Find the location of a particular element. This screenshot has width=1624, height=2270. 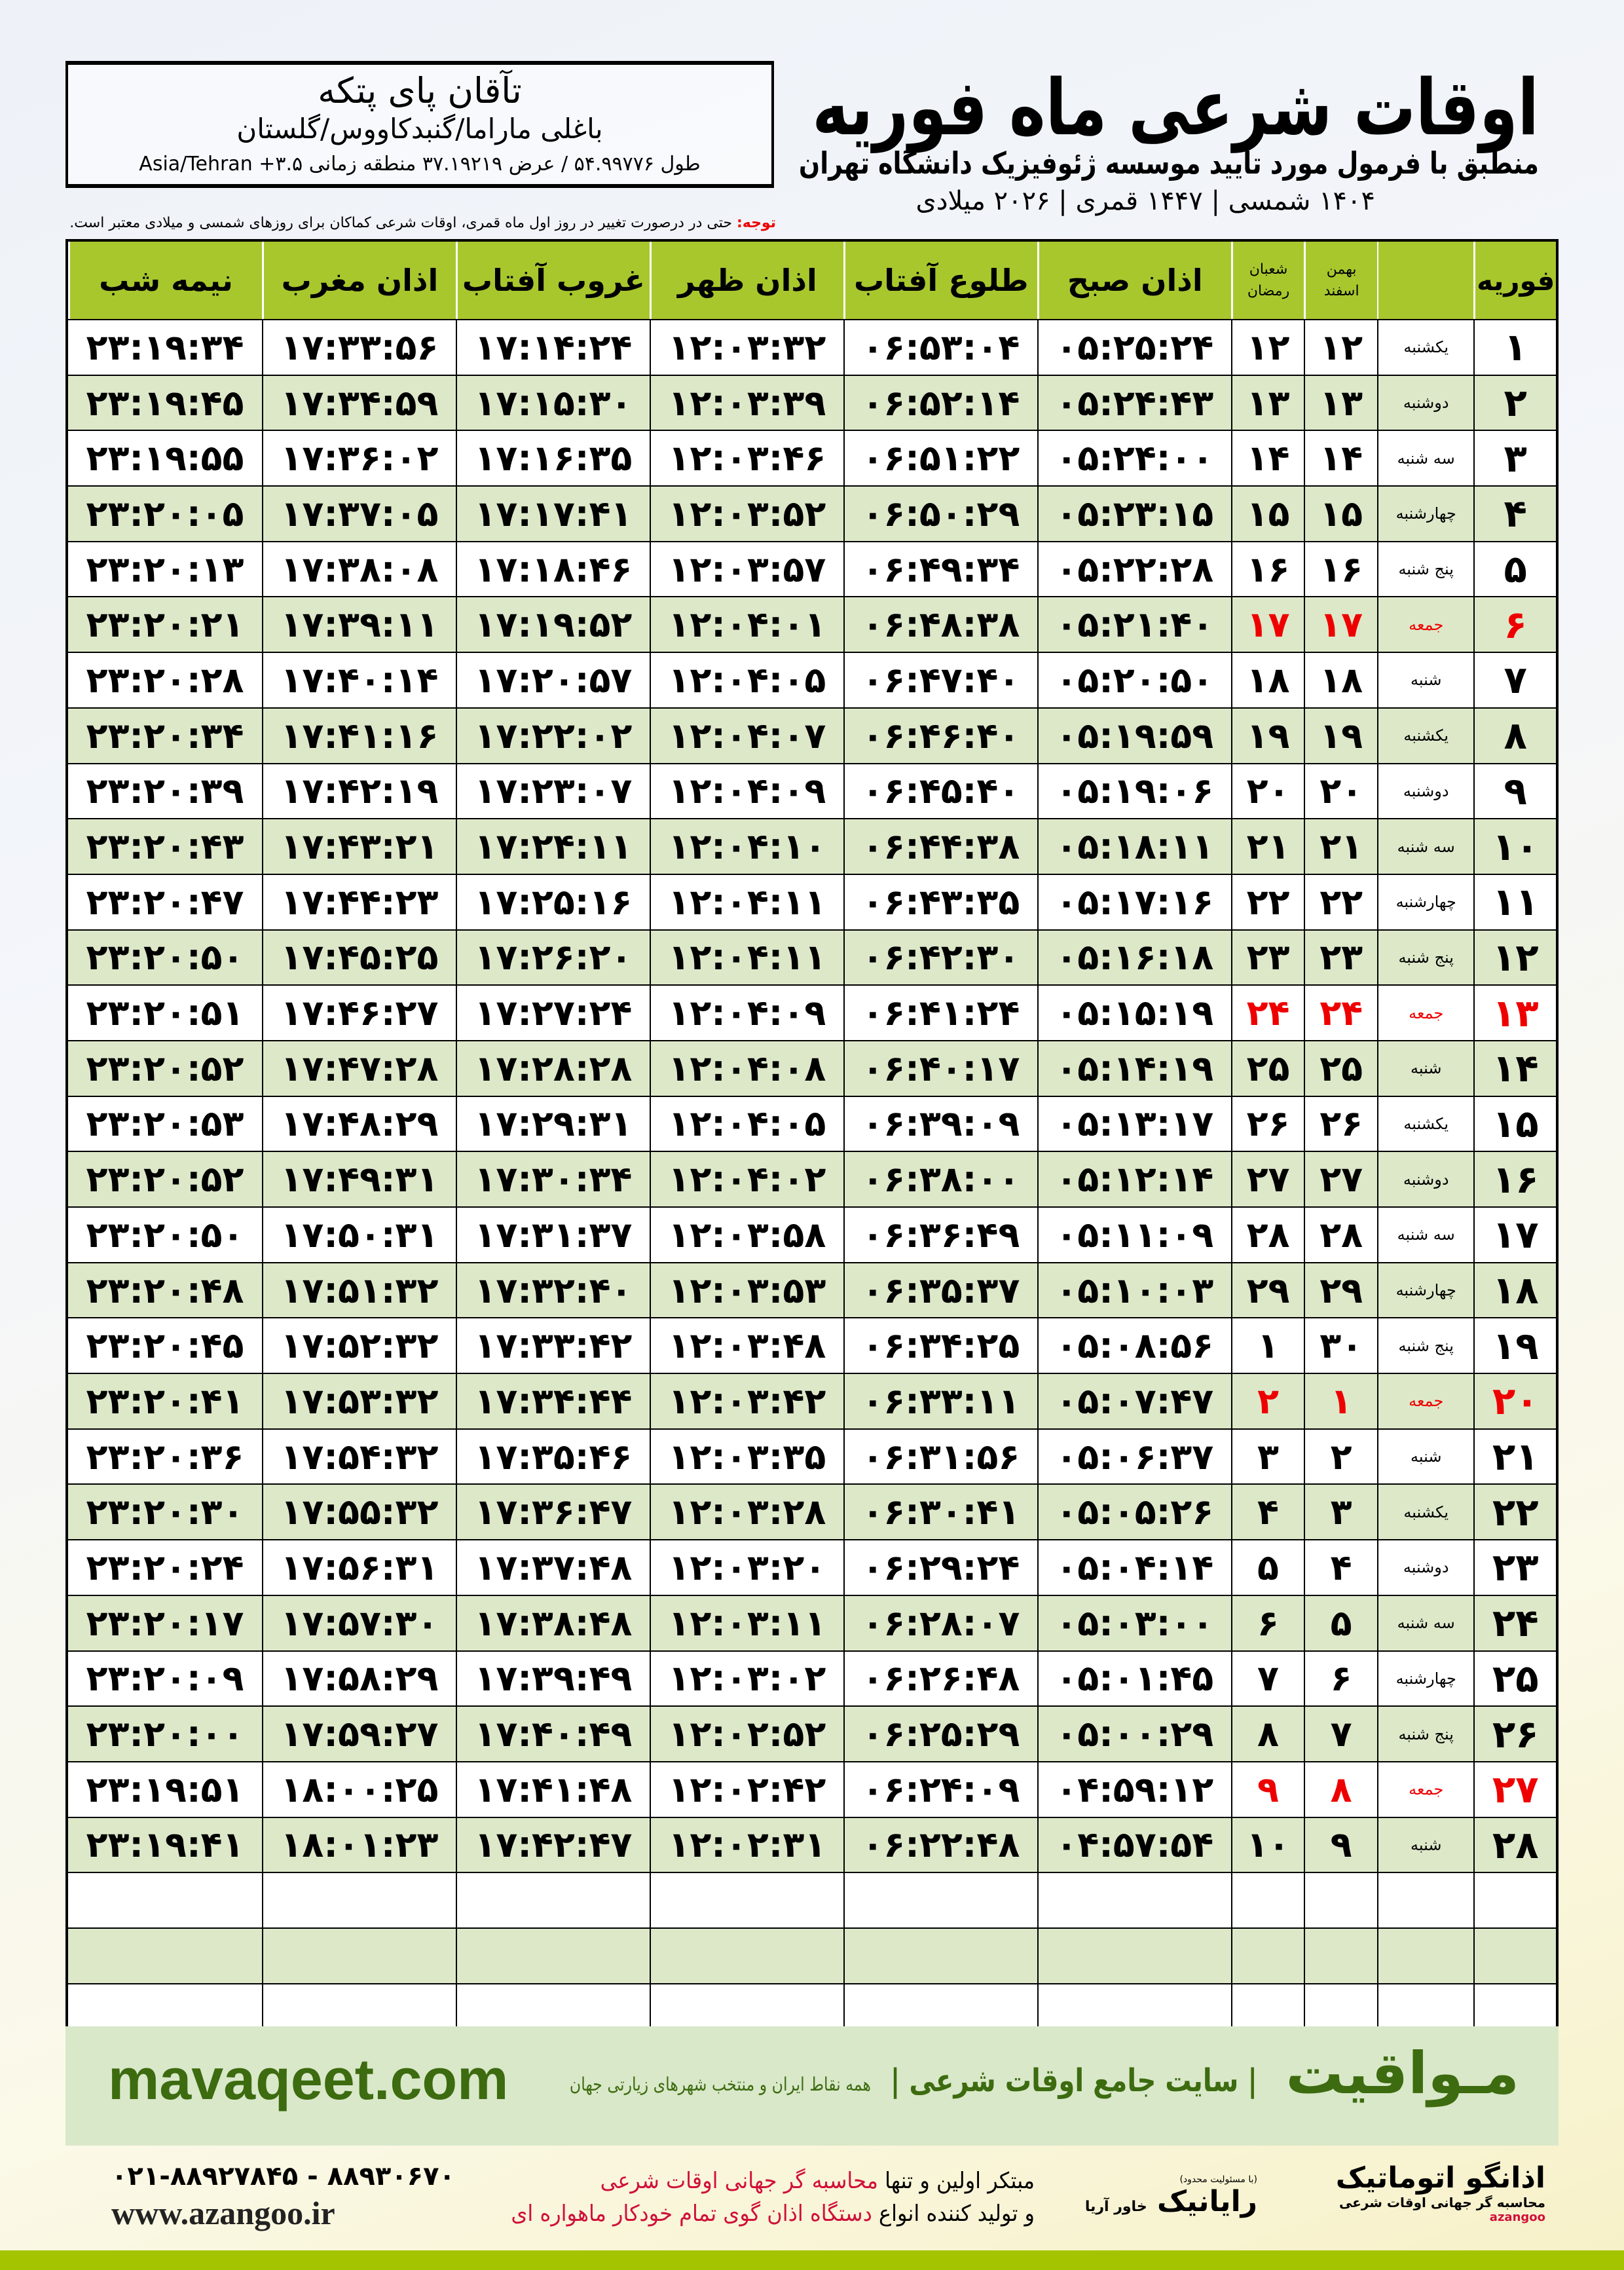

sunset-cell: ۱۷:۳۹:۴۹ is located at coordinates (552, 1678).